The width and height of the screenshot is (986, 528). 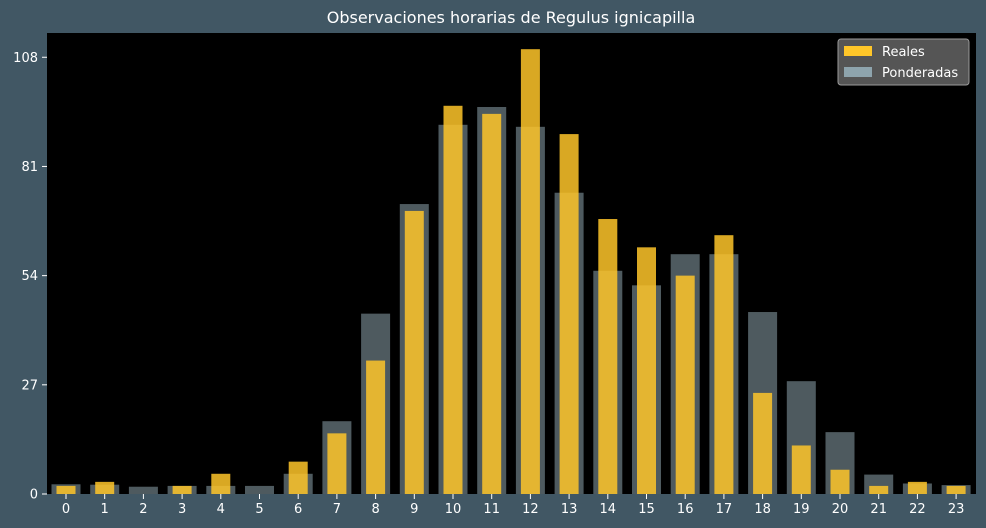 What do you see at coordinates (608, 509) in the screenshot?
I see `x-tick-label-14: 14` at bounding box center [608, 509].